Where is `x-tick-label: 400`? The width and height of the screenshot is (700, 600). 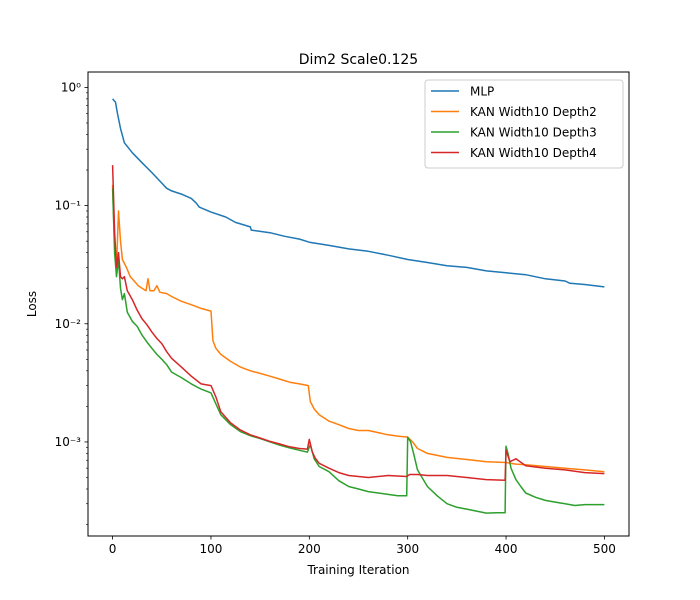
x-tick-label: 400 is located at coordinates (506, 549).